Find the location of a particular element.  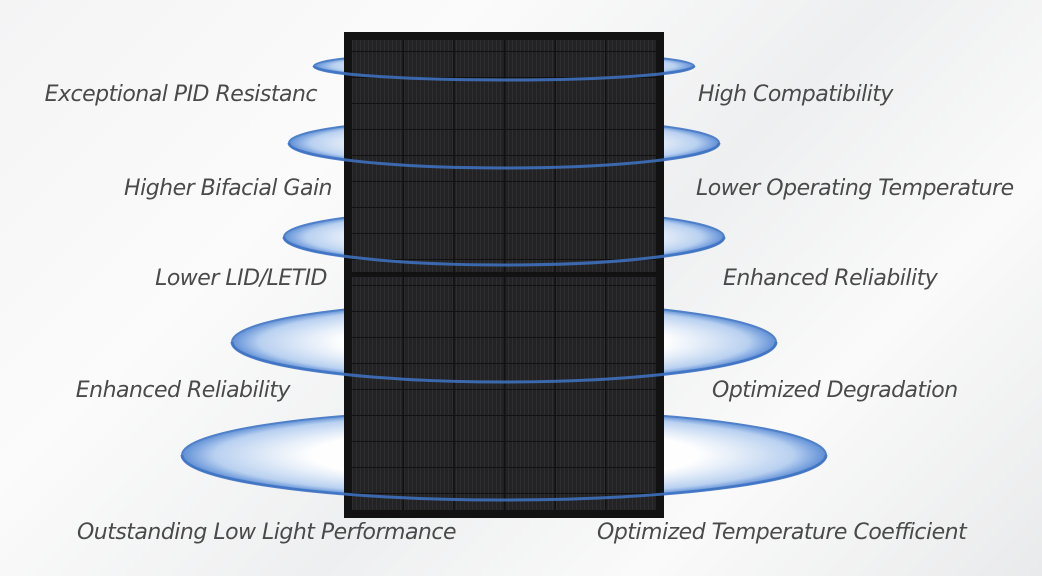

feature-label-right: High Compatibility is located at coordinates (795, 94).